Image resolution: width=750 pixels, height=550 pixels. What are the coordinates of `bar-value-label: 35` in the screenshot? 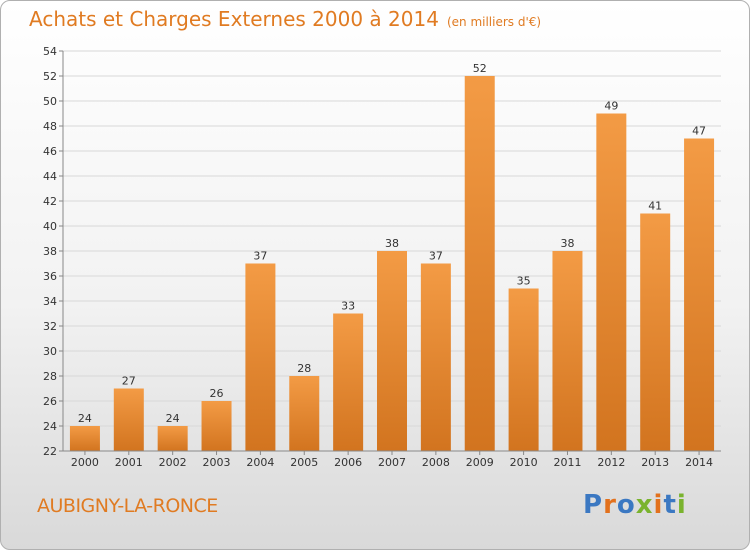 It's located at (524, 281).